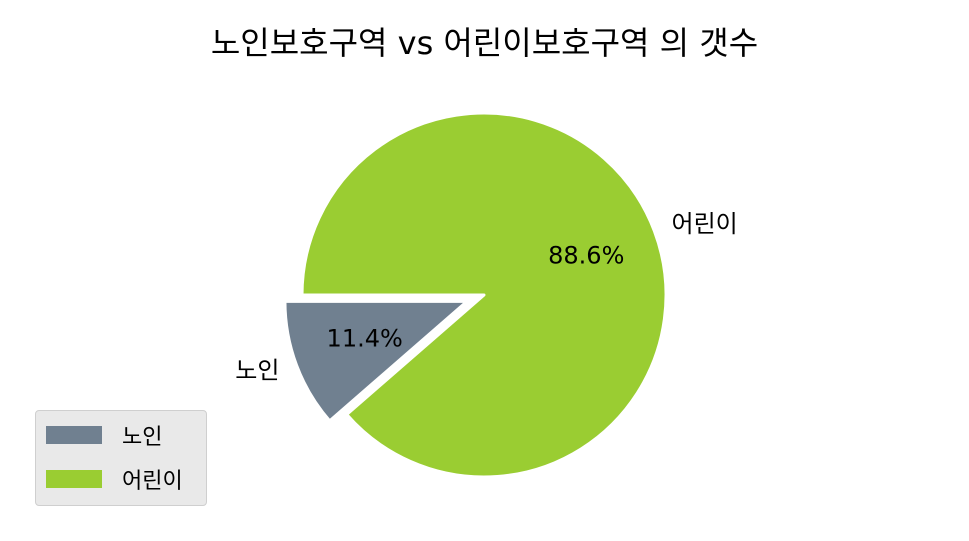 The height and width of the screenshot is (541, 969). What do you see at coordinates (104, 435) in the screenshot?
I see `legend-item-elderly: 노인` at bounding box center [104, 435].